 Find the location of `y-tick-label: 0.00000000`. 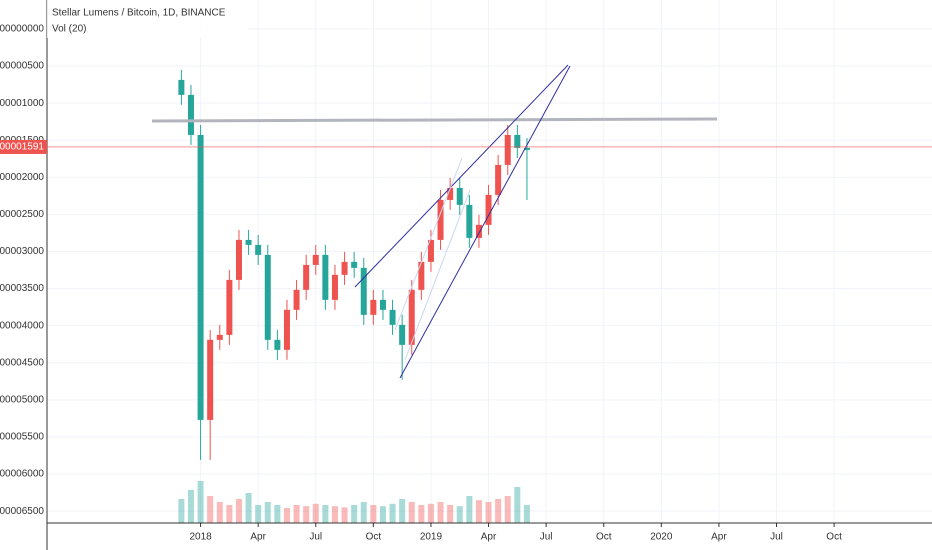

y-tick-label: 0.00000000 is located at coordinates (22, 29).